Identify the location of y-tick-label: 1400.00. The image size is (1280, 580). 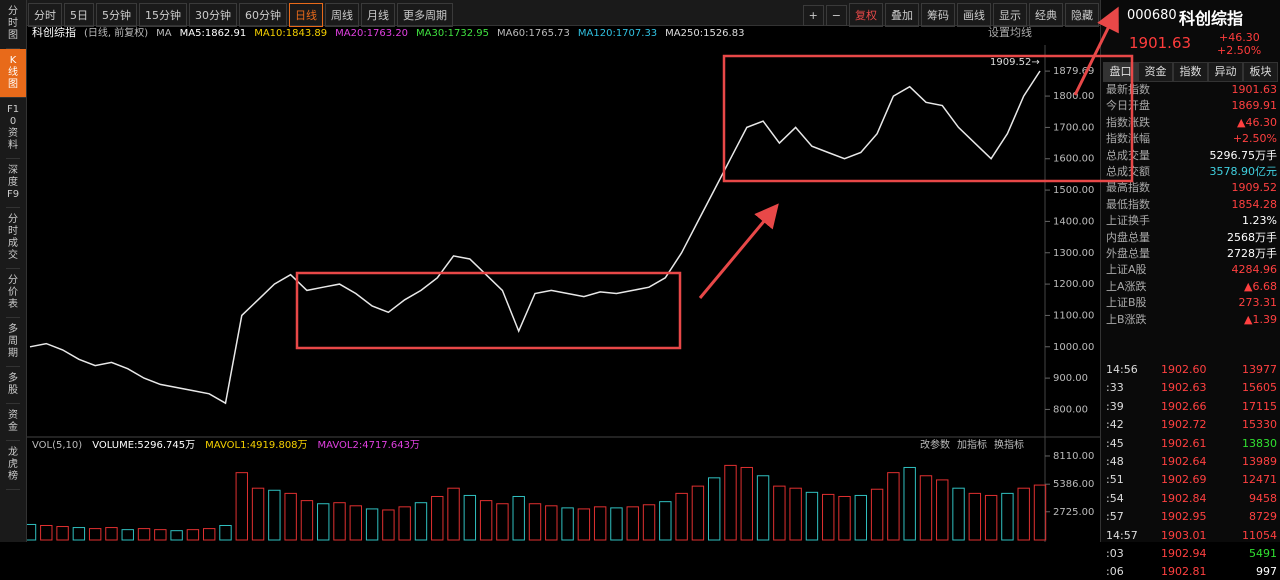
(1073, 221).